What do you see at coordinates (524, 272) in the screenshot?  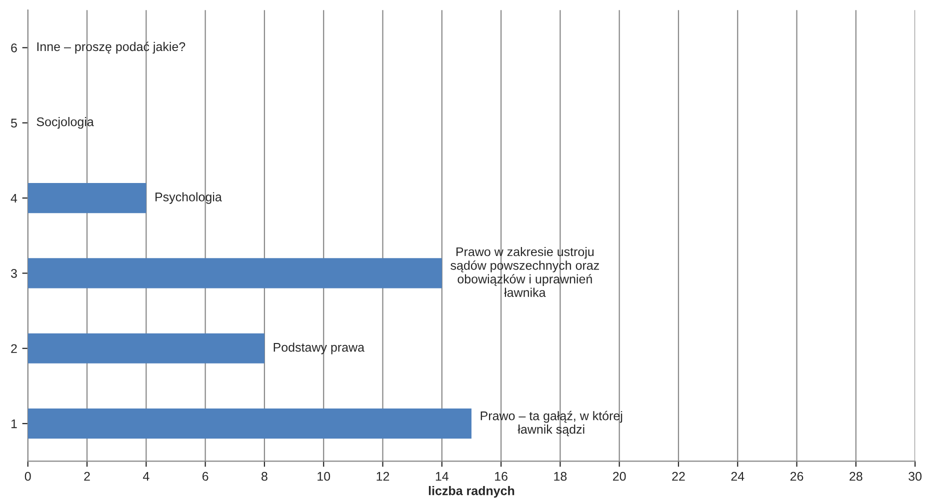 I see `annotation: Prawo w zakresie ustroju sądów powszechnych oraz obowiązków i uprawnień ławnika` at bounding box center [524, 272].